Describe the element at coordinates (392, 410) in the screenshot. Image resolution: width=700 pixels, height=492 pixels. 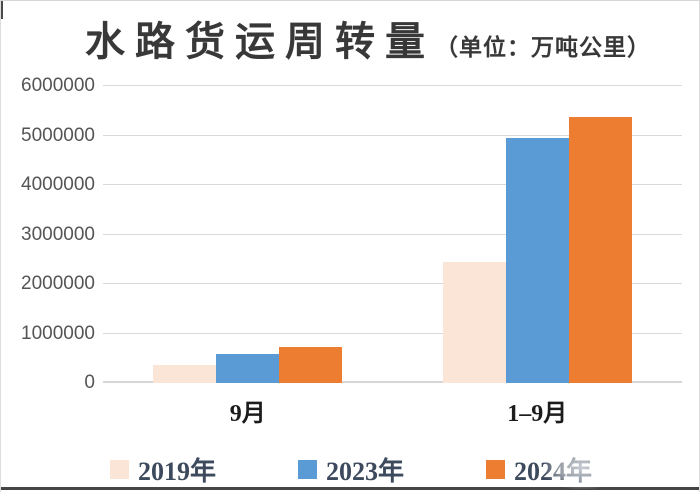
I see `x-axis-labels: 9月 1–9月` at that location.